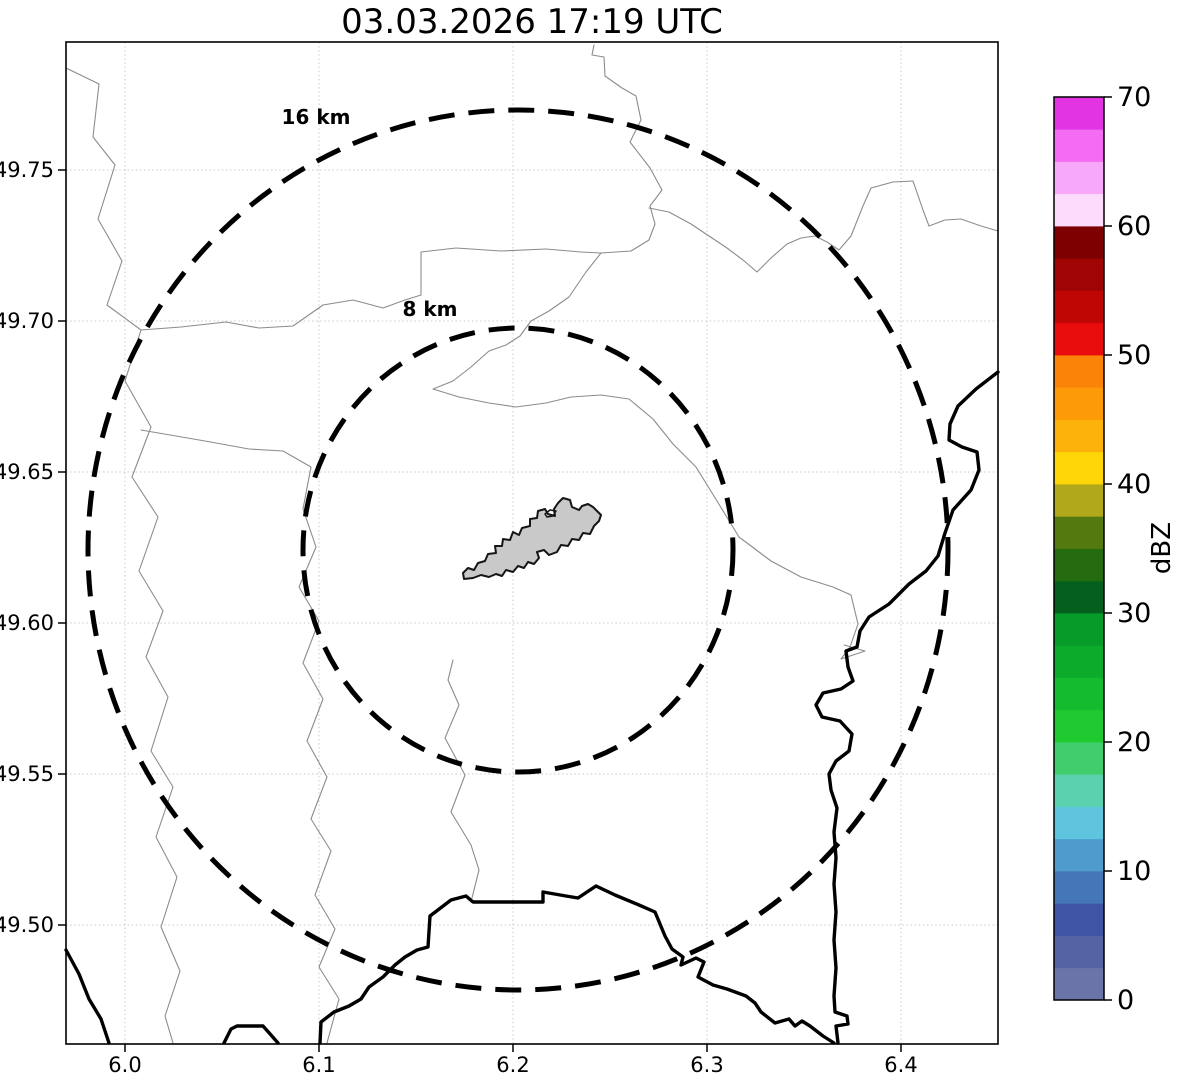  I want to click on y-tick-label: 49.75, so click(27, 170).